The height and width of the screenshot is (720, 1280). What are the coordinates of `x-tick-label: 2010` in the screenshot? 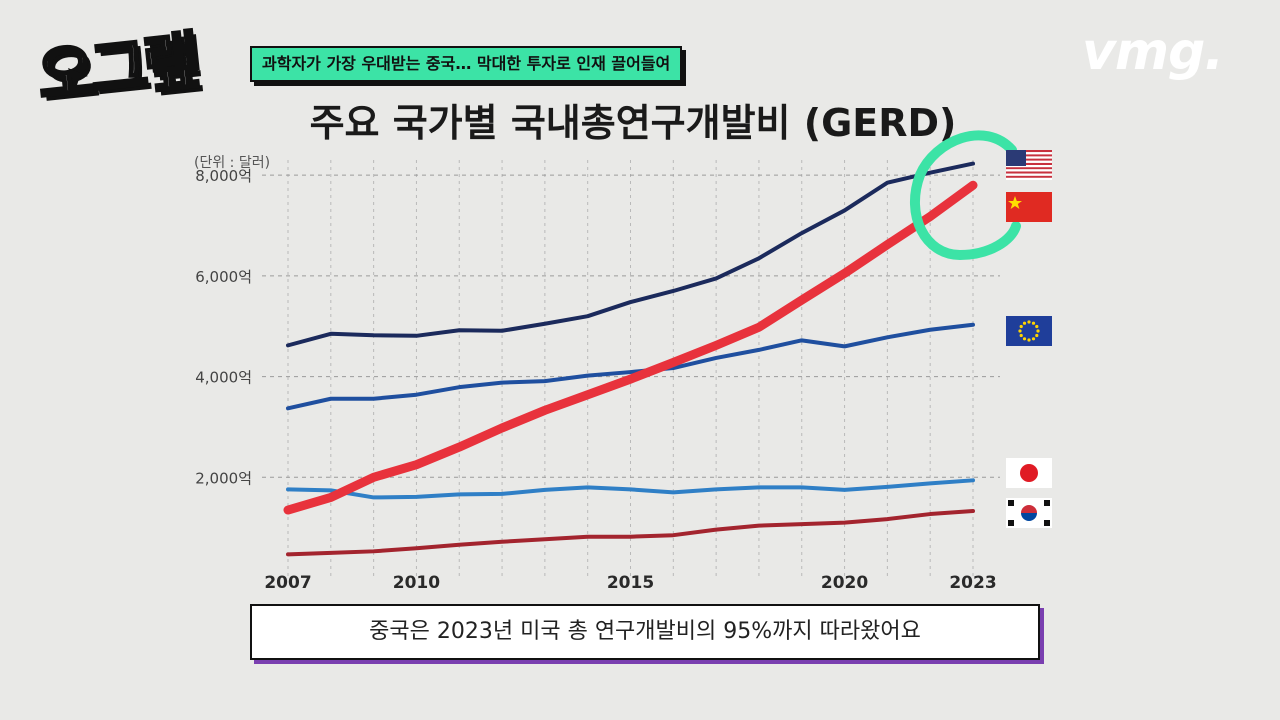 It's located at (416, 583).